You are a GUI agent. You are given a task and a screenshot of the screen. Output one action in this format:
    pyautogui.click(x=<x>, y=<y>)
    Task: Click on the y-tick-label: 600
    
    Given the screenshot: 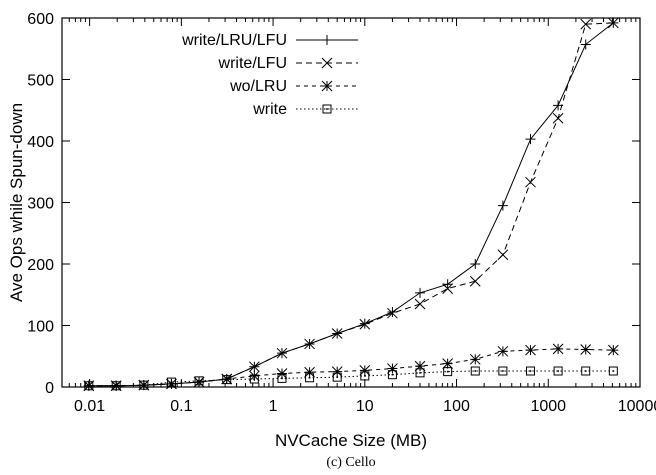 What is the action you would take?
    pyautogui.click(x=40, y=19)
    